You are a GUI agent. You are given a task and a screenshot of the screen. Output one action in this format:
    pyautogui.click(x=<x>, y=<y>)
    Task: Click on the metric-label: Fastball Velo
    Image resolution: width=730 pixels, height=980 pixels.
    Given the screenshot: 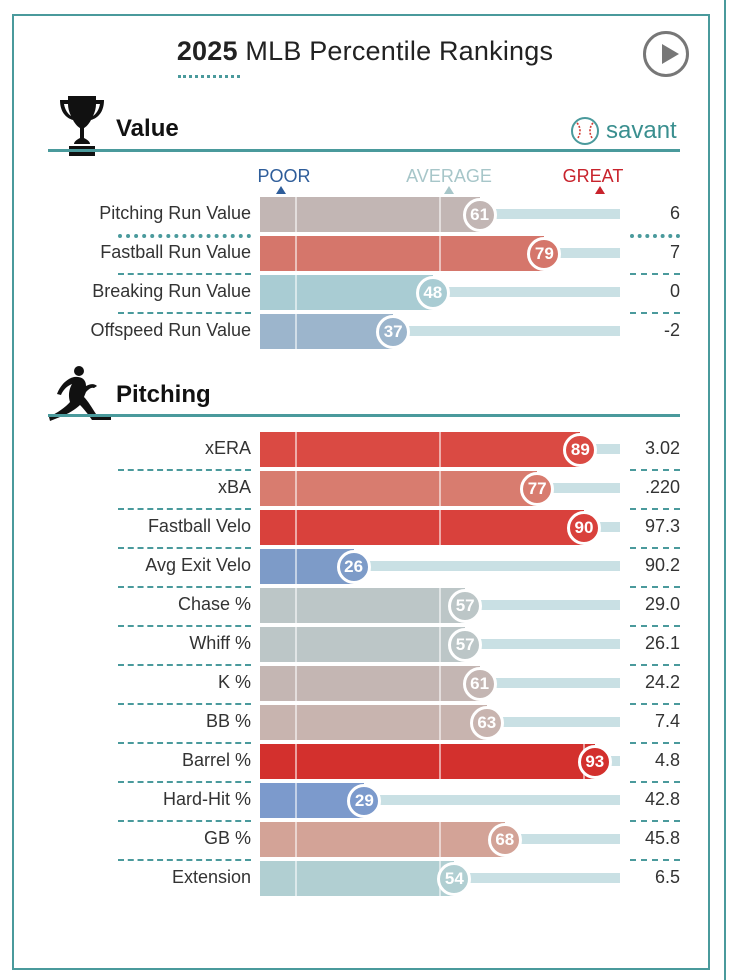 What is the action you would take?
    pyautogui.click(x=199, y=526)
    